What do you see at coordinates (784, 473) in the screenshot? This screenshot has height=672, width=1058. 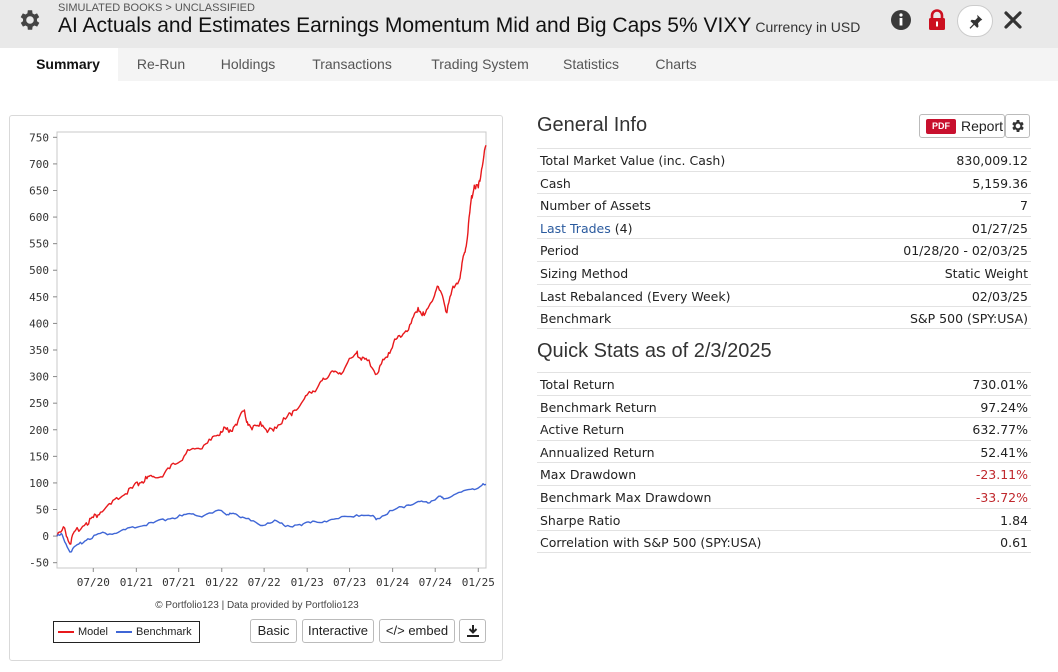 I see `table-row: Max Drawdown -23.11%` at bounding box center [784, 473].